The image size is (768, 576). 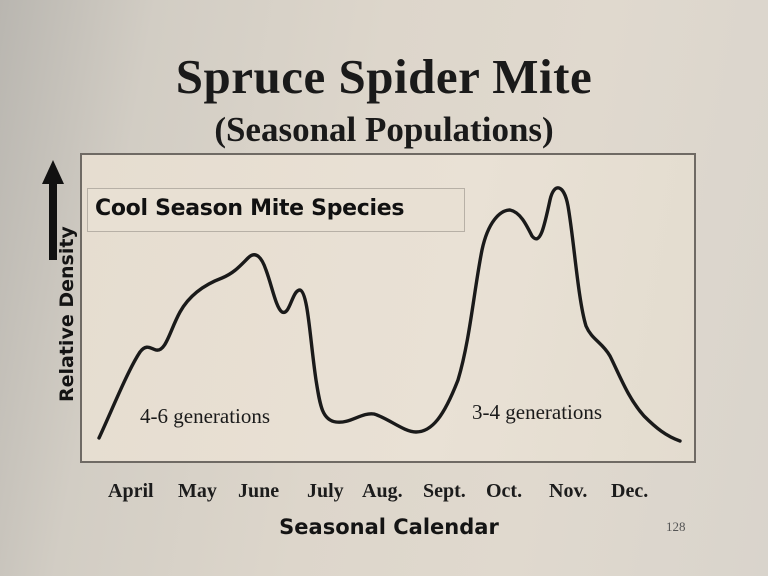 I want to click on month-oct: Oct., so click(x=504, y=491).